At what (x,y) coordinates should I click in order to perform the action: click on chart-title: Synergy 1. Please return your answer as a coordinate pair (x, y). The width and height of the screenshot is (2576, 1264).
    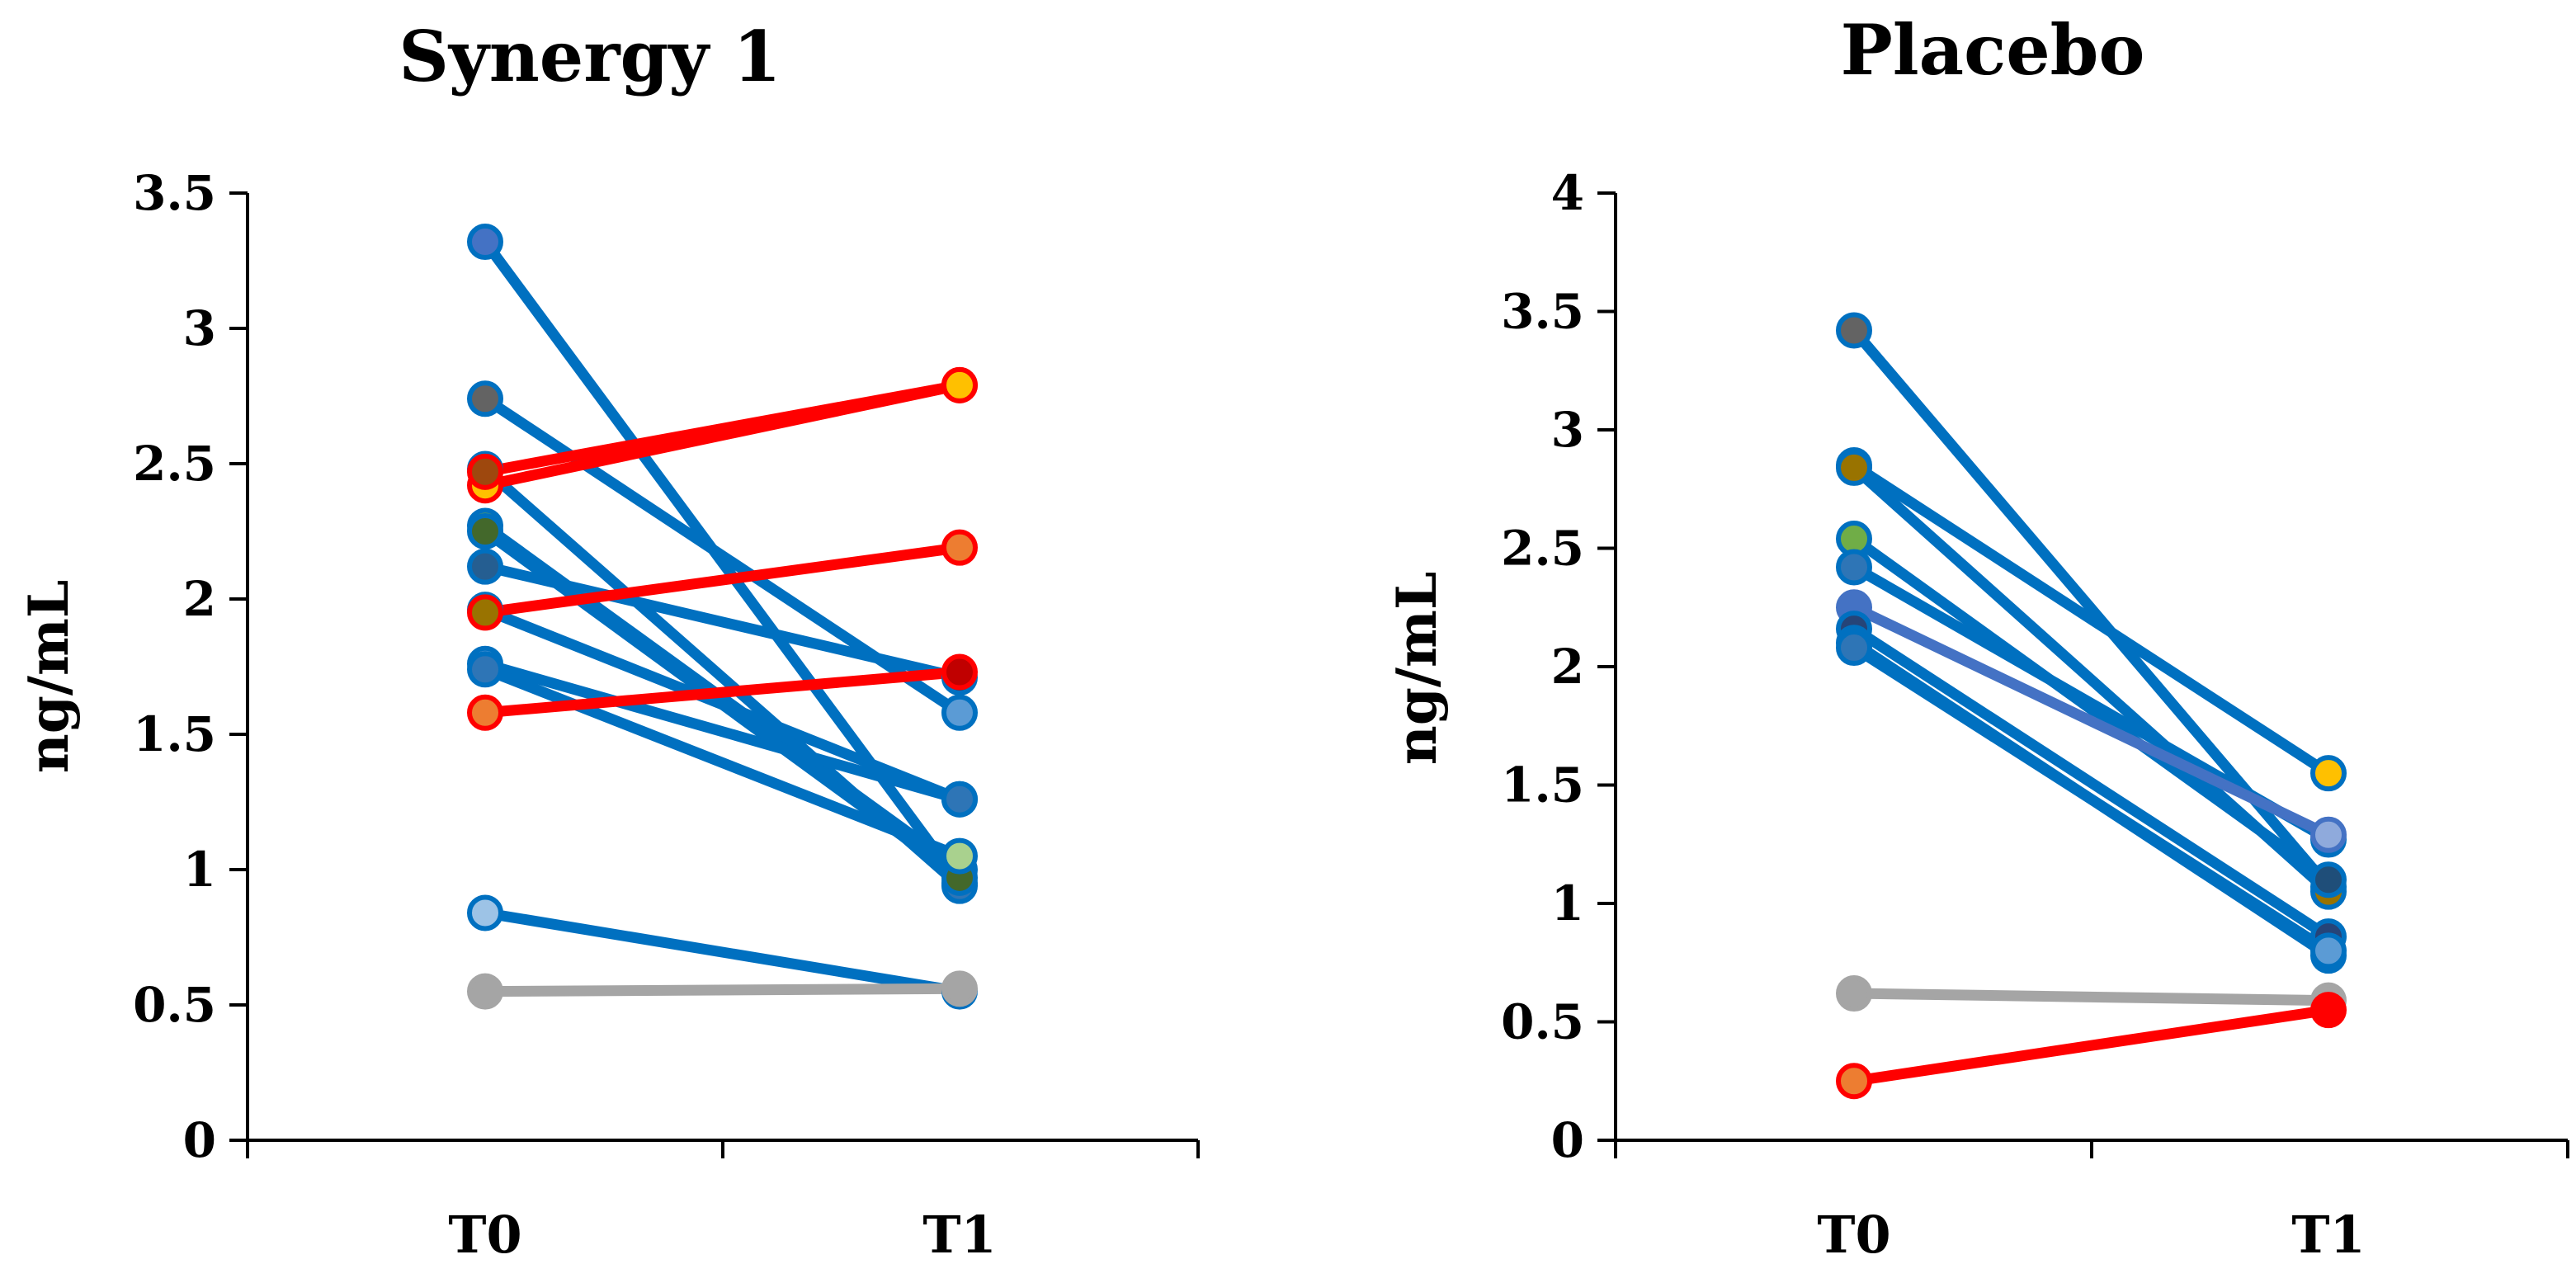
    Looking at the image, I should click on (590, 56).